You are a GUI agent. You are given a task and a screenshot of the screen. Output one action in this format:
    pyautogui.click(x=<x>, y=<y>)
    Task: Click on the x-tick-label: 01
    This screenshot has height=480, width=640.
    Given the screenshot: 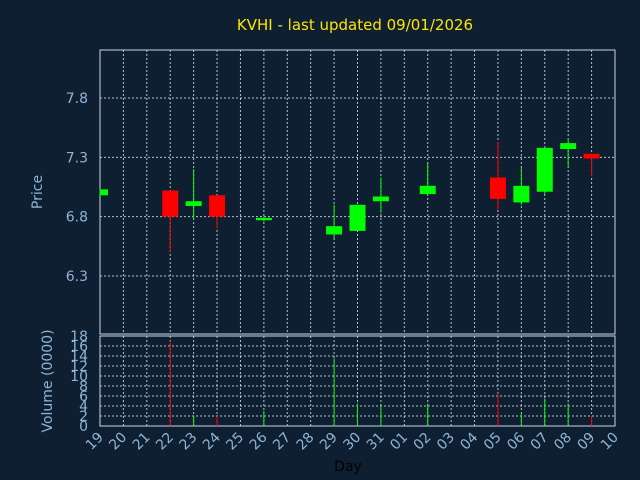 What is the action you would take?
    pyautogui.click(x=399, y=442)
    